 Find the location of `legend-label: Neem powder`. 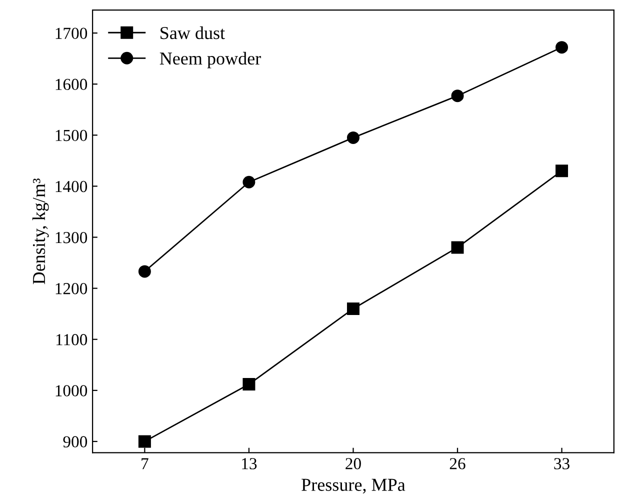

legend-label: Neem powder is located at coordinates (210, 60).